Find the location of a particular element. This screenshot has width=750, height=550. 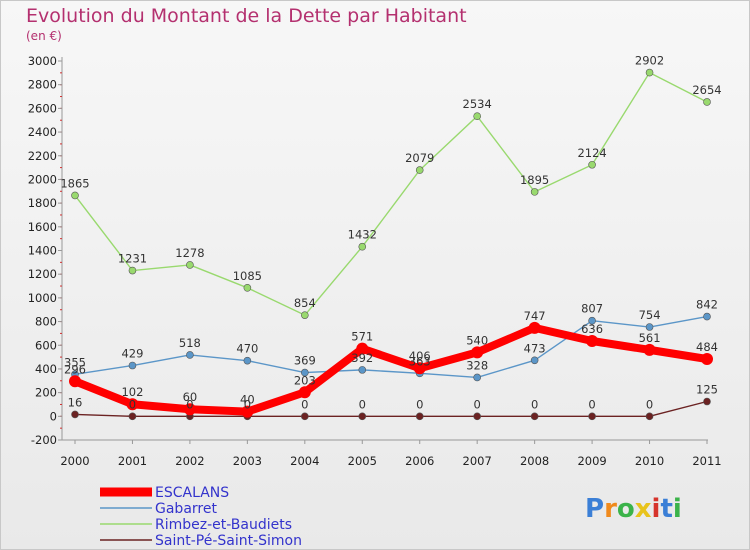

chart-subtitle: (en €) is located at coordinates (44, 36).